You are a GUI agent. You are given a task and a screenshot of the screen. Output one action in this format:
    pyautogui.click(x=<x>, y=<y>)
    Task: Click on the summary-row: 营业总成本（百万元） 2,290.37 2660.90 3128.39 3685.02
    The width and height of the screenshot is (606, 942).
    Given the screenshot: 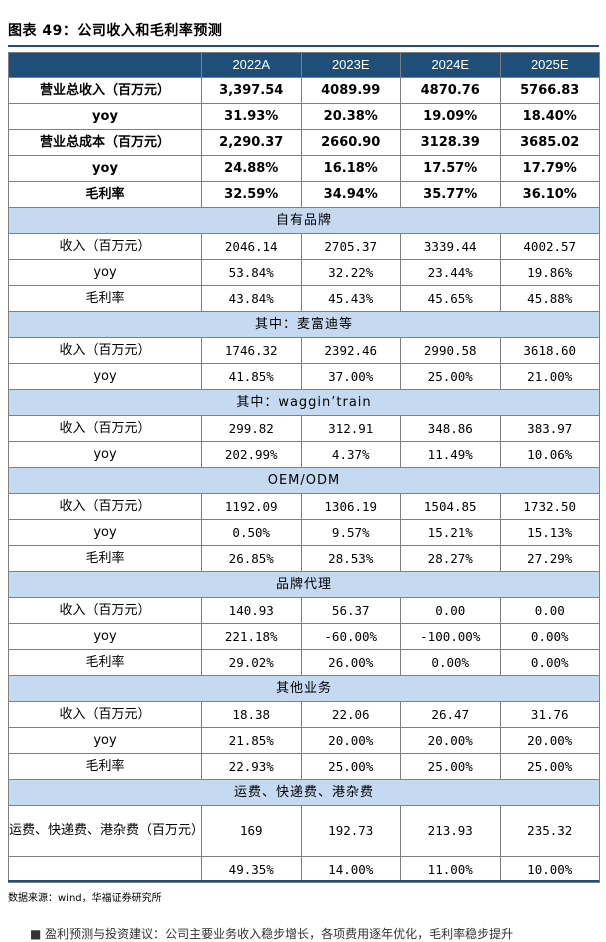 What is the action you would take?
    pyautogui.click(x=304, y=142)
    